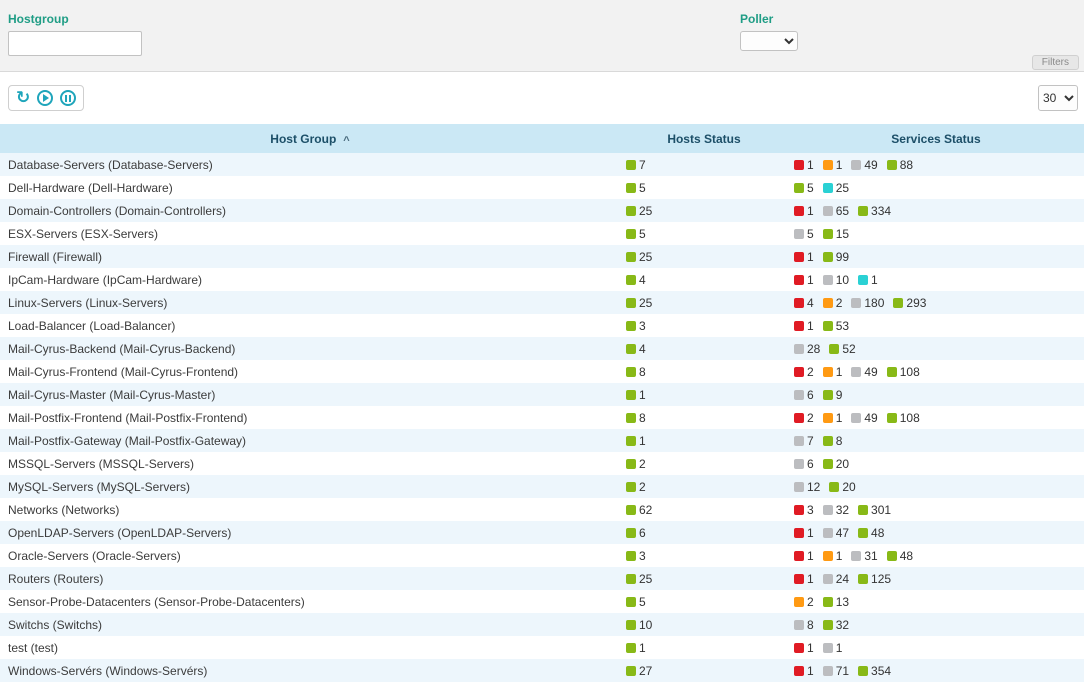 The height and width of the screenshot is (684, 1084). Describe the element at coordinates (842, 256) in the screenshot. I see `ok-status-count: 99` at that location.